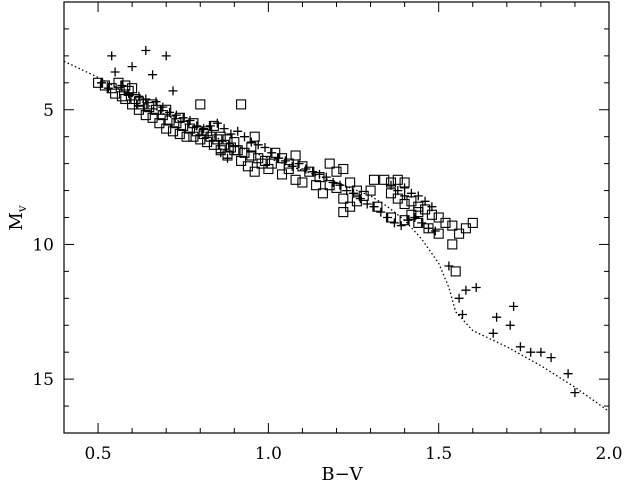  I want to click on y-axis-label: Mv, so click(17, 217).